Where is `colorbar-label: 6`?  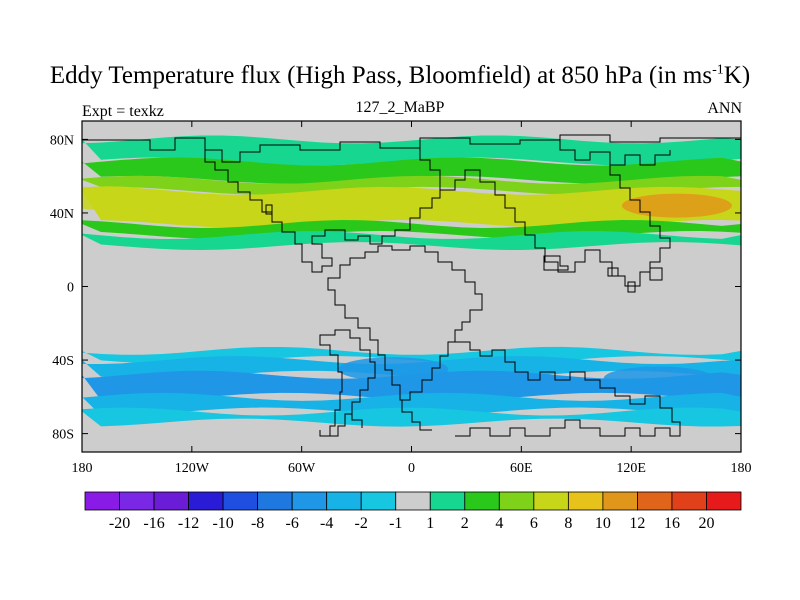
colorbar-label: 6 is located at coordinates (534, 523).